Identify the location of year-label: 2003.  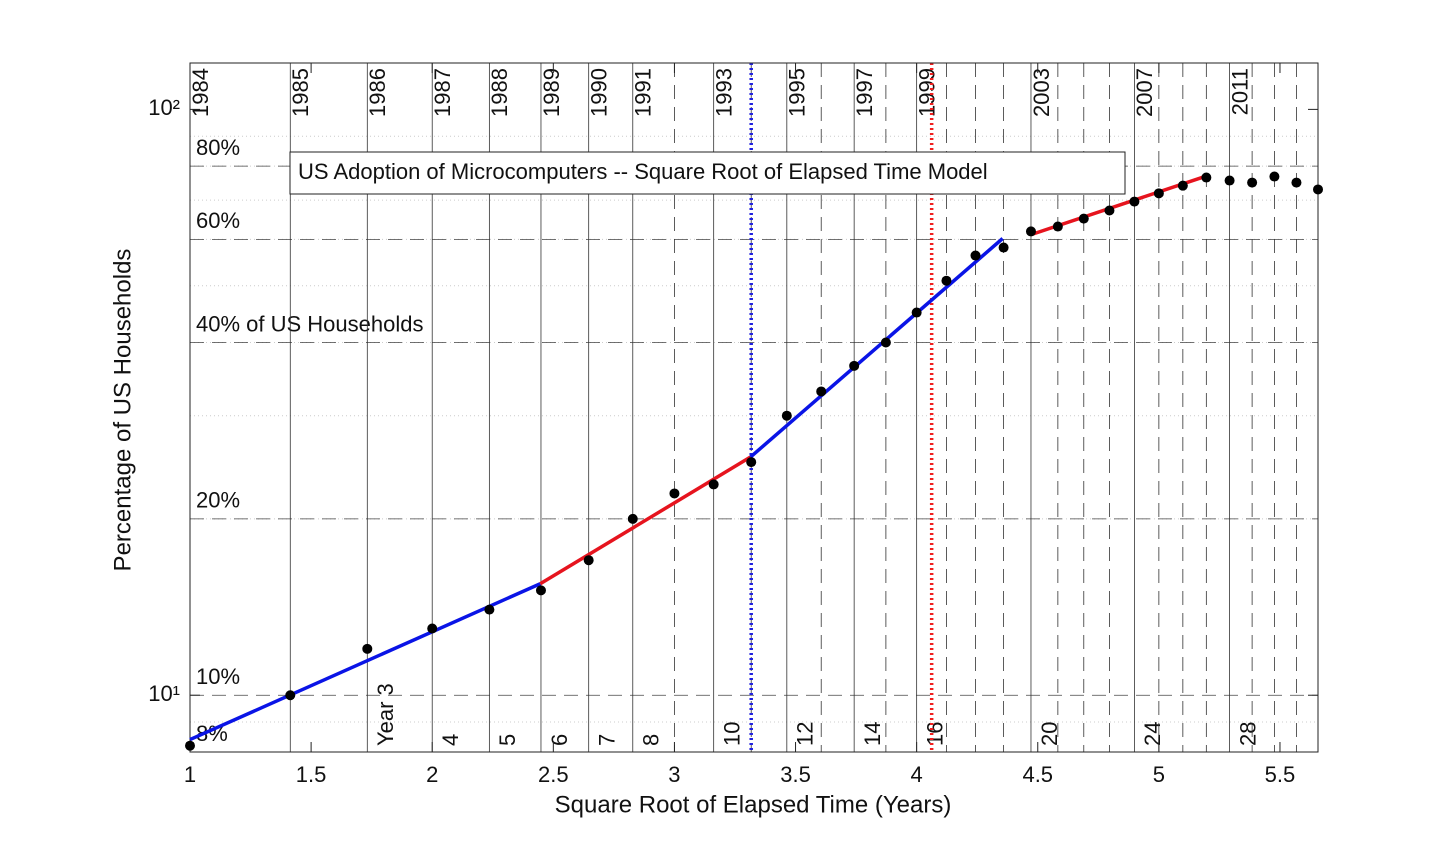
(1041, 92).